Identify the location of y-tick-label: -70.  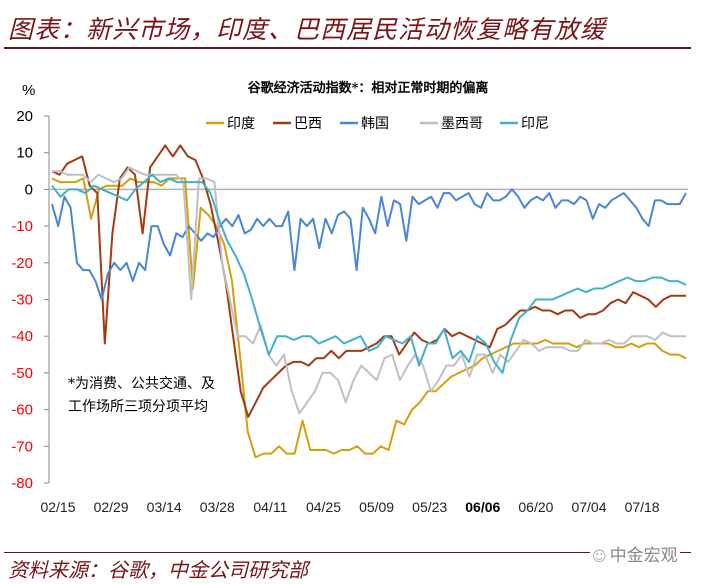
(22, 446).